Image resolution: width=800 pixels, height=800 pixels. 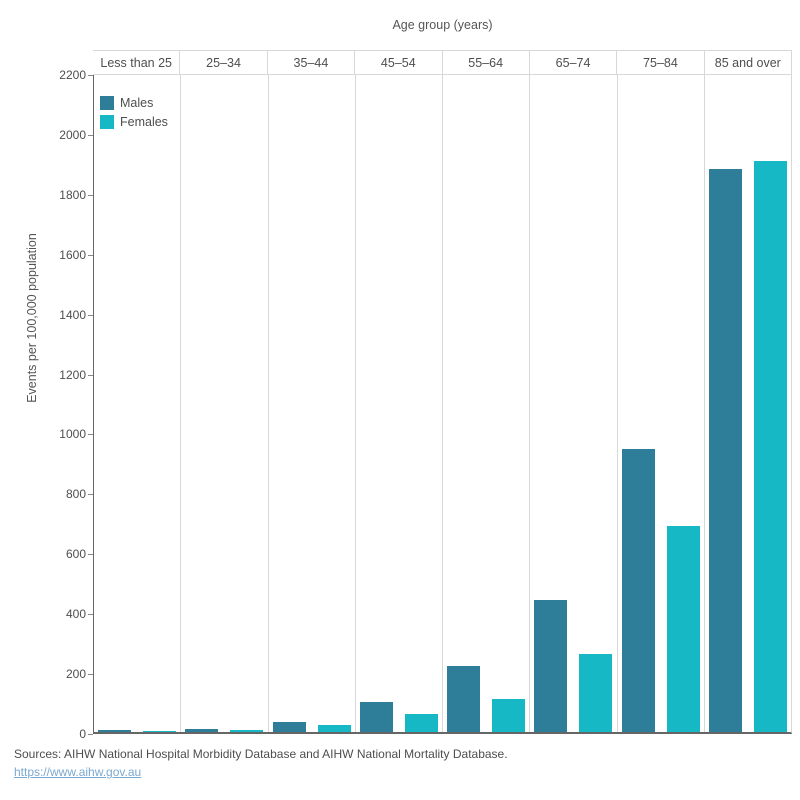 I want to click on y-tick-label-1400: 1400, so click(x=72, y=314).